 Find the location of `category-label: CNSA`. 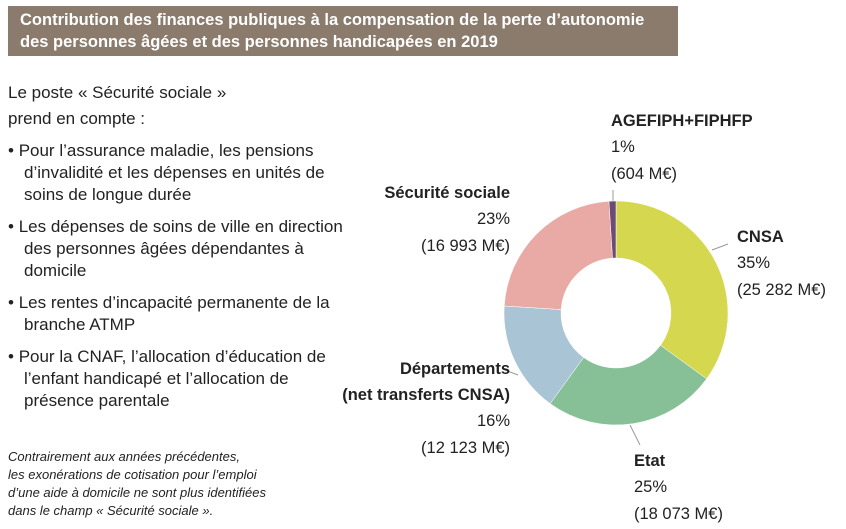

category-label: CNSA is located at coordinates (760, 237).